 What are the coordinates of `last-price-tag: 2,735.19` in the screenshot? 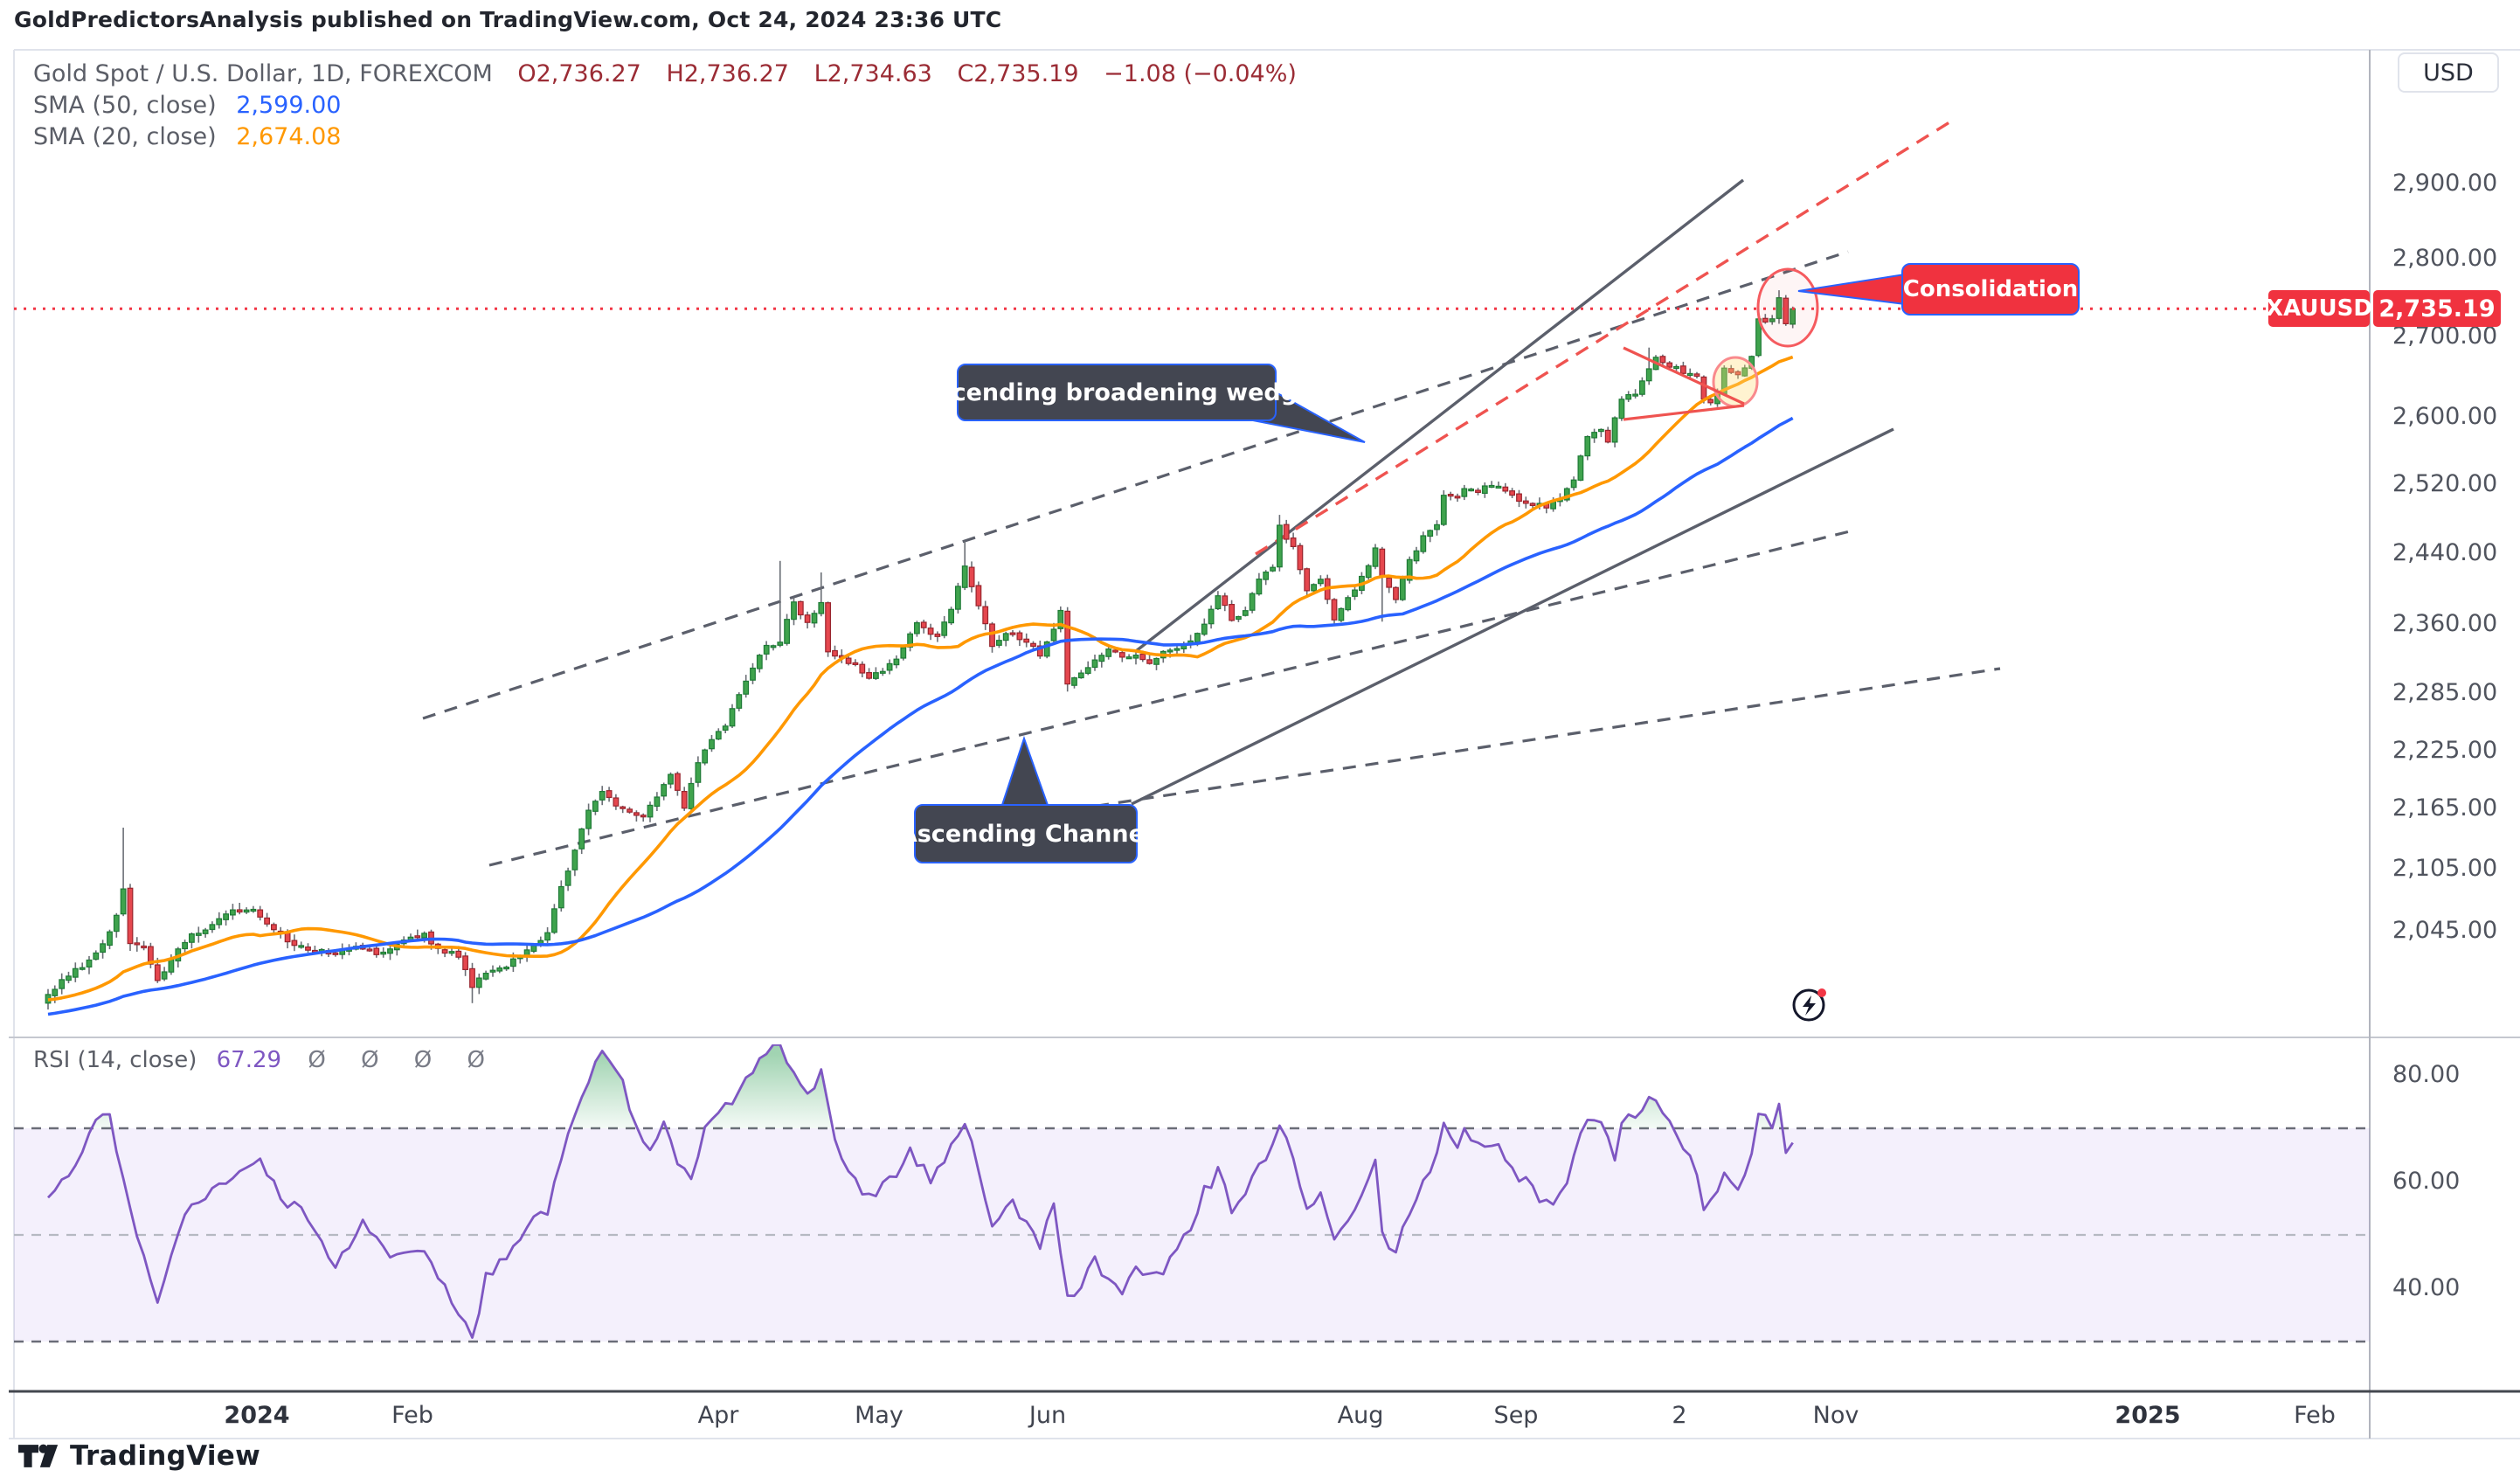 It's located at (2437, 309).